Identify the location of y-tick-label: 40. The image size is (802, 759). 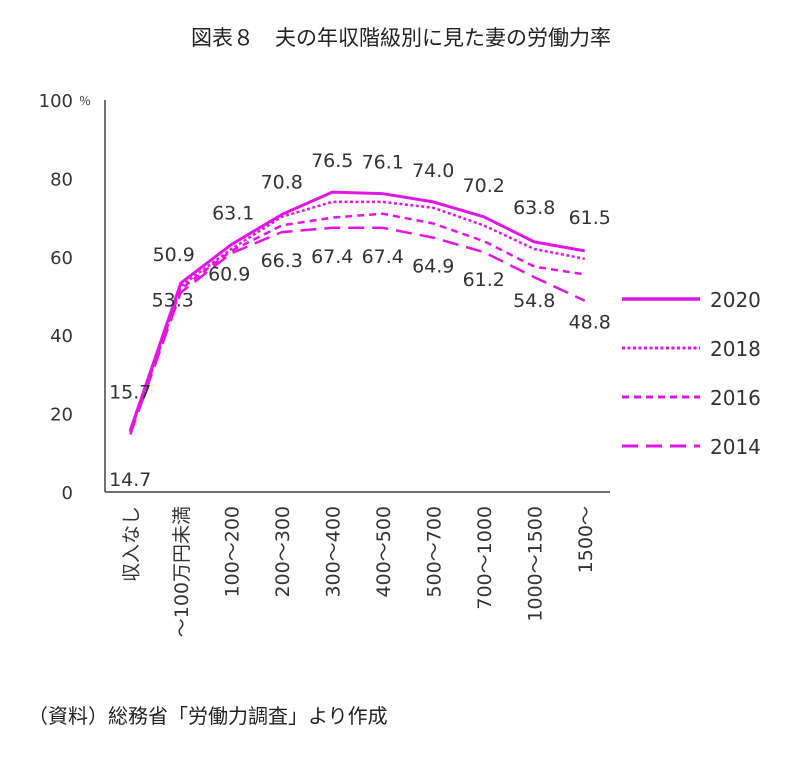
(61, 336).